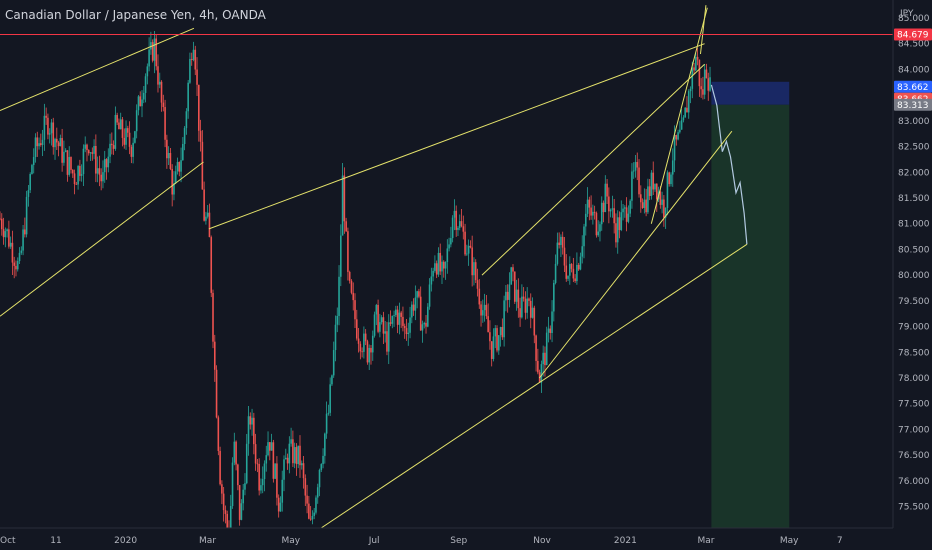 The width and height of the screenshot is (932, 550). I want to click on currency-unit: JPY, so click(907, 14).